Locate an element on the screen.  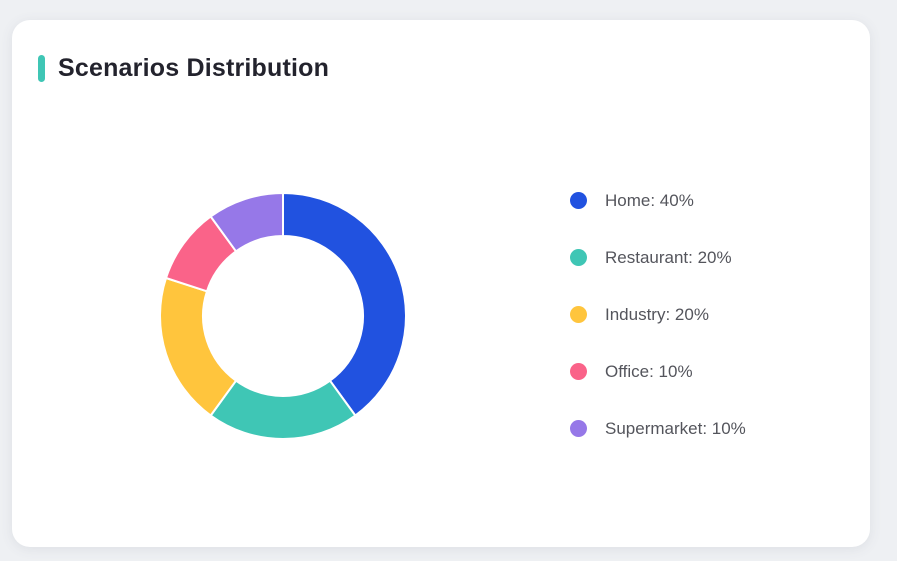
donut-slice-restaurant is located at coordinates (283, 409).